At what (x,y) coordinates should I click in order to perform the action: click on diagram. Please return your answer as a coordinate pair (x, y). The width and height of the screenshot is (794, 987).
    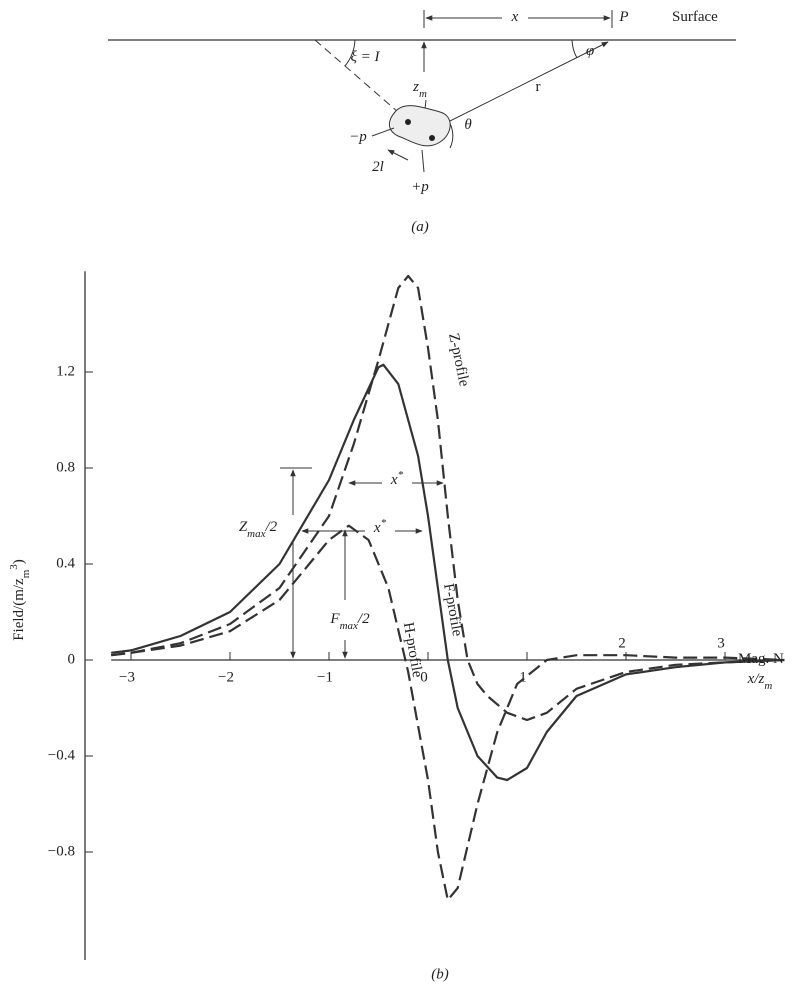
    Looking at the image, I should click on (422, 91).